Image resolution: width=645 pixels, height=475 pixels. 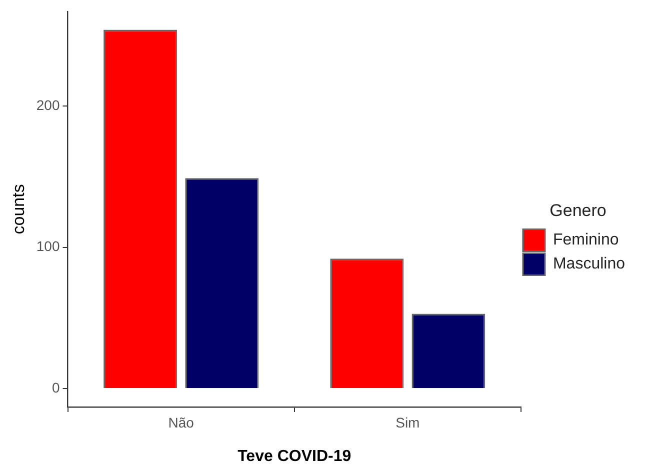 I want to click on x-tick-label: Não, so click(x=181, y=422).